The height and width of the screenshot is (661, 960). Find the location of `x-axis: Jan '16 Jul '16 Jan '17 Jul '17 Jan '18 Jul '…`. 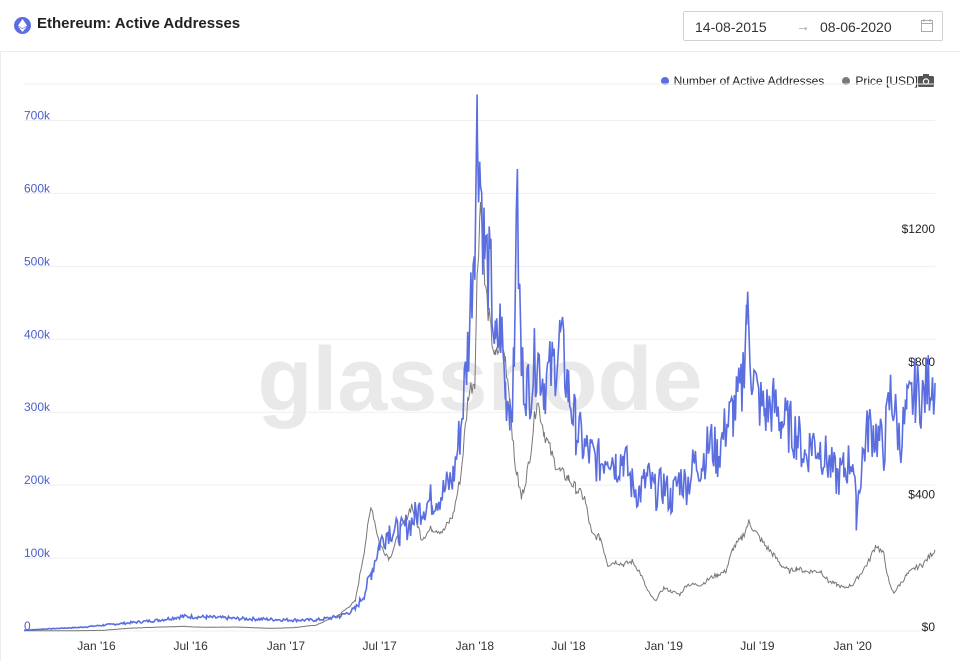

x-axis: Jan '16 Jul '16 Jan '17 Jul '17 Jan '18 Jul '… is located at coordinates (474, 646).